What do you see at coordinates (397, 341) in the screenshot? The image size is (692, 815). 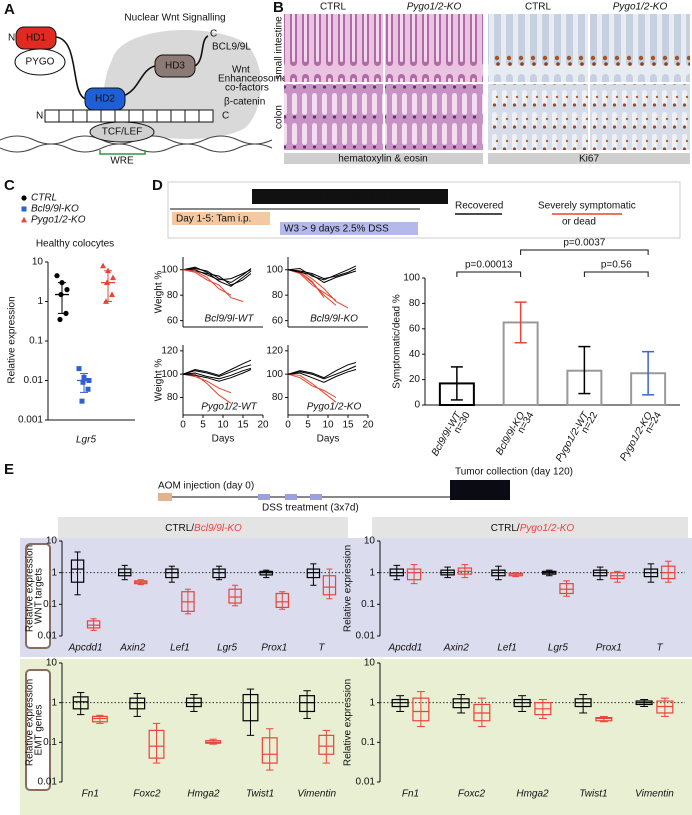 I see `y-axis-label: Symptomatic/dead %` at bounding box center [397, 341].